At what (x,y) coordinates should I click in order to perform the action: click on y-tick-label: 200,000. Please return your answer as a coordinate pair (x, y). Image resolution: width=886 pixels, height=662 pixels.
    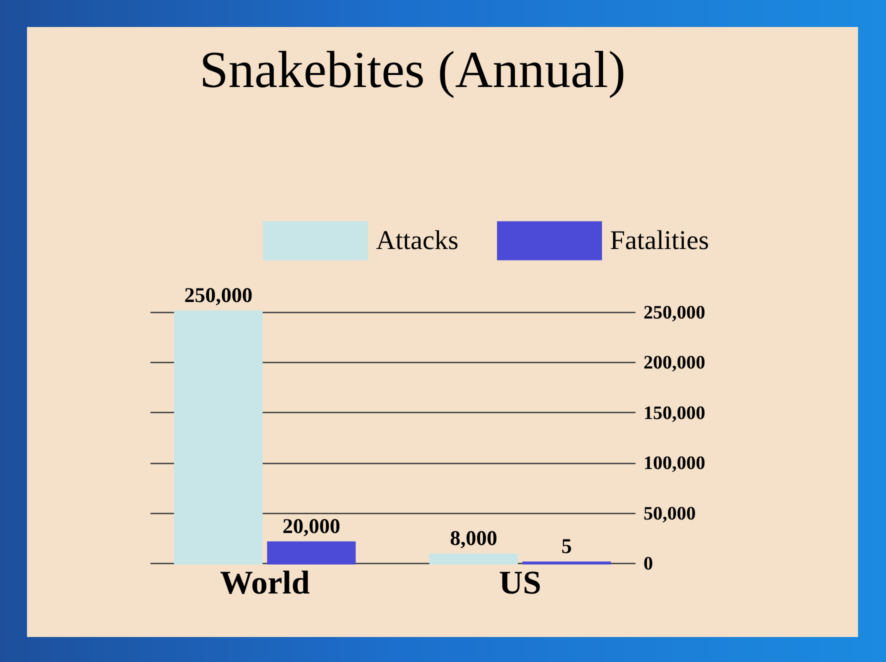
    Looking at the image, I should click on (675, 363).